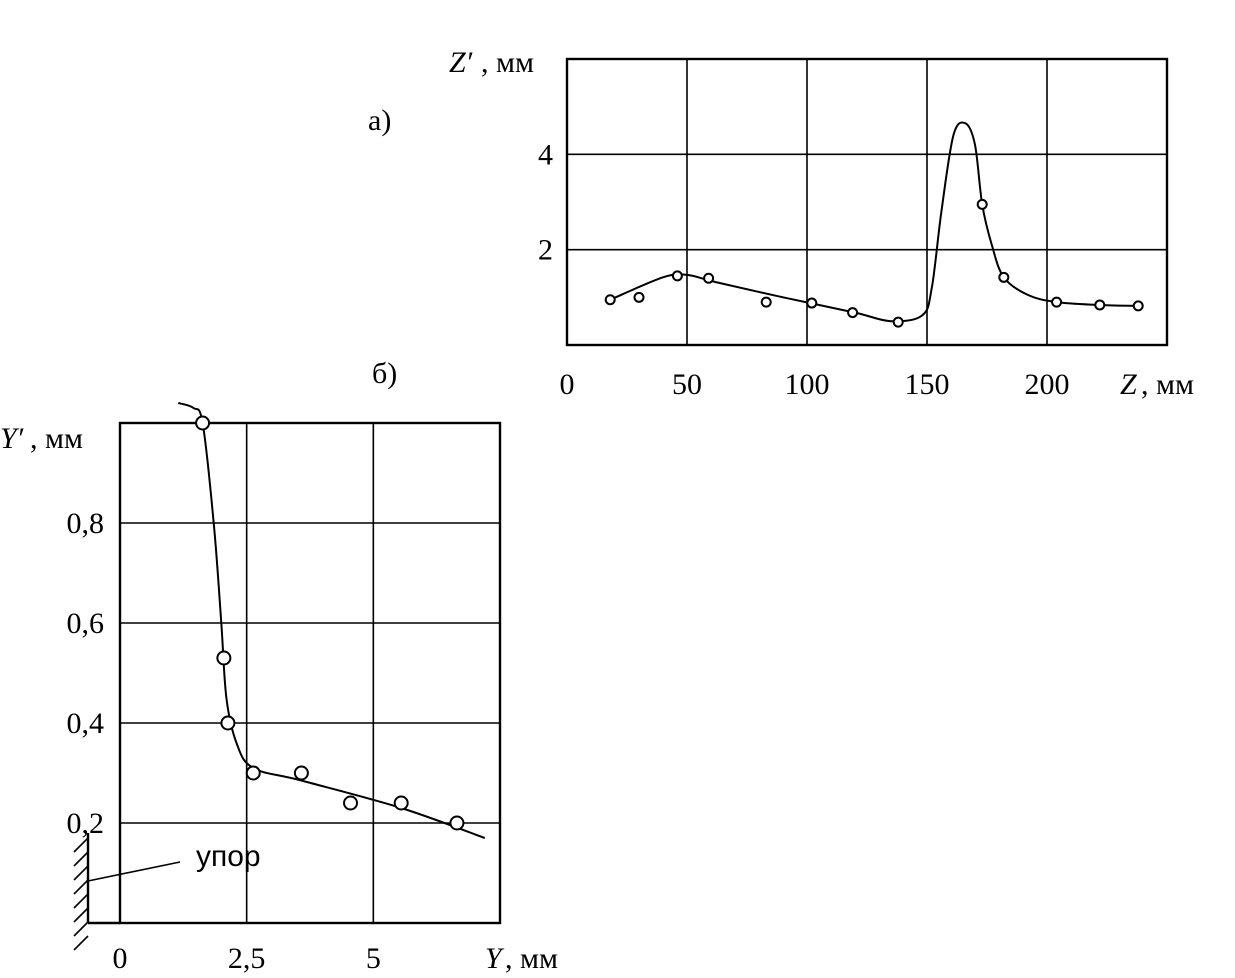 The image size is (1235, 978). I want to click on stop-leader-line, so click(134, 871).